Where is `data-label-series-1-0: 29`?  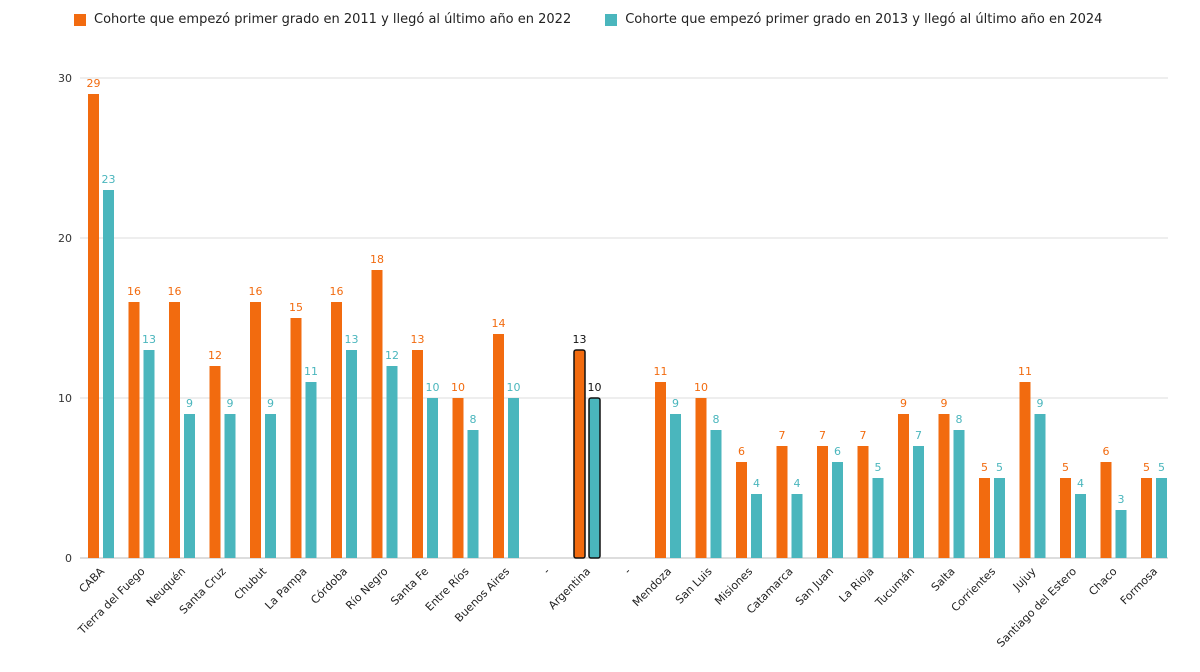 data-label-series-1-0: 29 is located at coordinates (94, 83).